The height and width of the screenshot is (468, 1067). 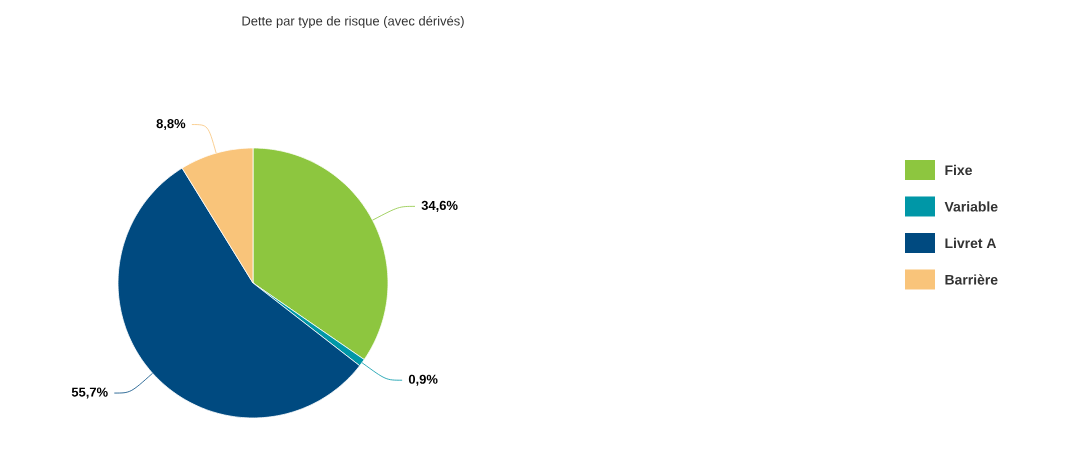 What do you see at coordinates (89, 393) in the screenshot?
I see `data-label: 55,7%` at bounding box center [89, 393].